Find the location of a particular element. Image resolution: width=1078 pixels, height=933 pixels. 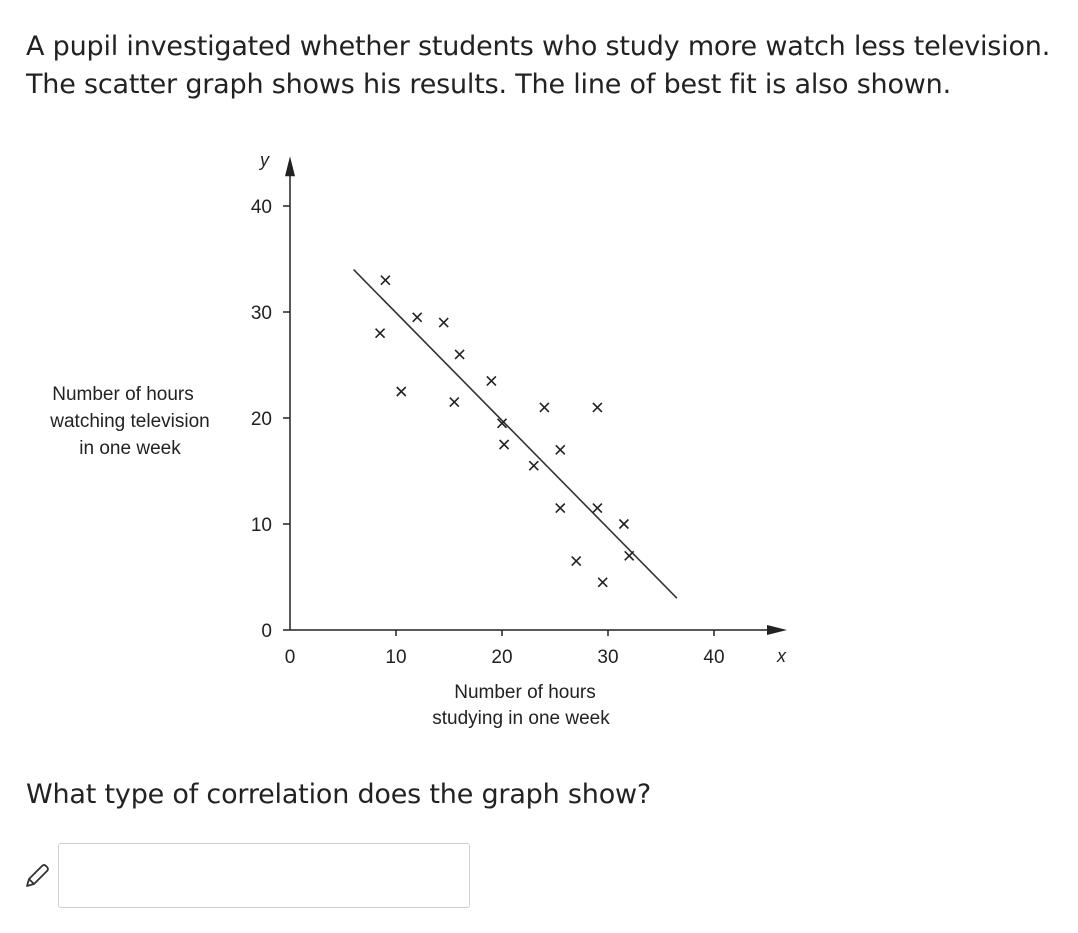

x-axis-title: Number of hours studying in one week is located at coordinates (521, 705).